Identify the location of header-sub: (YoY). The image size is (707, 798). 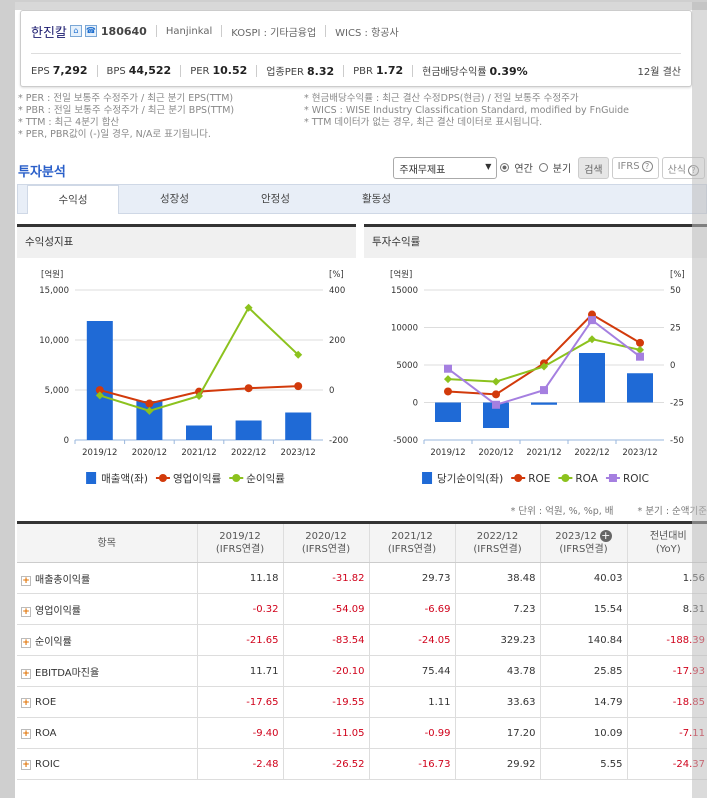
(668, 549).